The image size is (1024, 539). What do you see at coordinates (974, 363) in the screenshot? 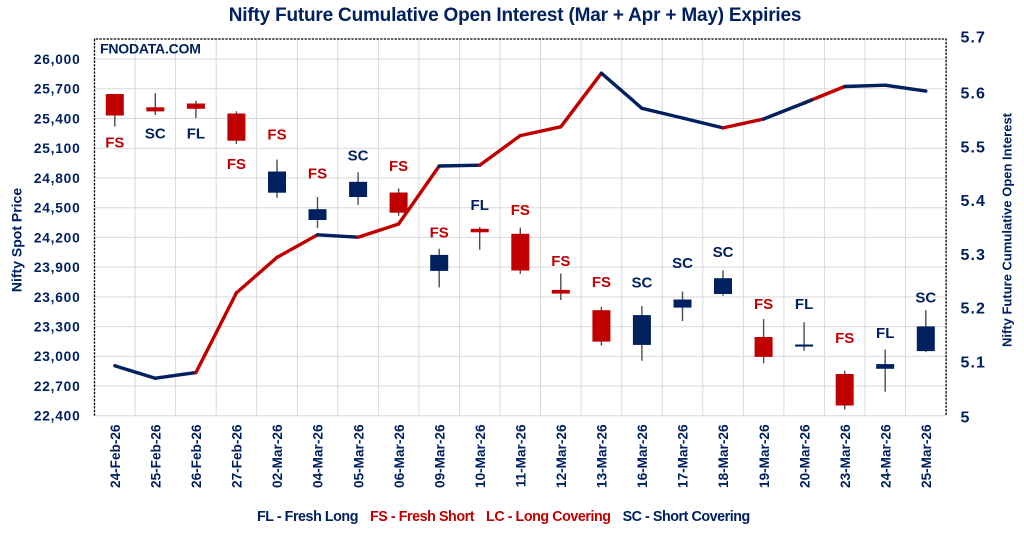
I see `svg-text: 5.1` at bounding box center [974, 363].